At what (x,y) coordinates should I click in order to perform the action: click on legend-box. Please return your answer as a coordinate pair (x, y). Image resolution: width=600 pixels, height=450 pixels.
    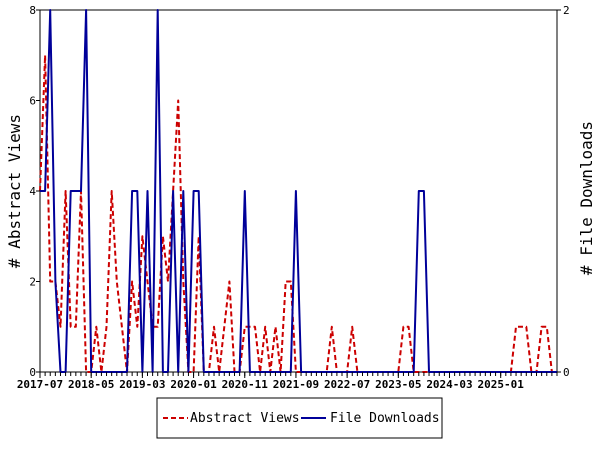
    Looking at the image, I should click on (299, 418).